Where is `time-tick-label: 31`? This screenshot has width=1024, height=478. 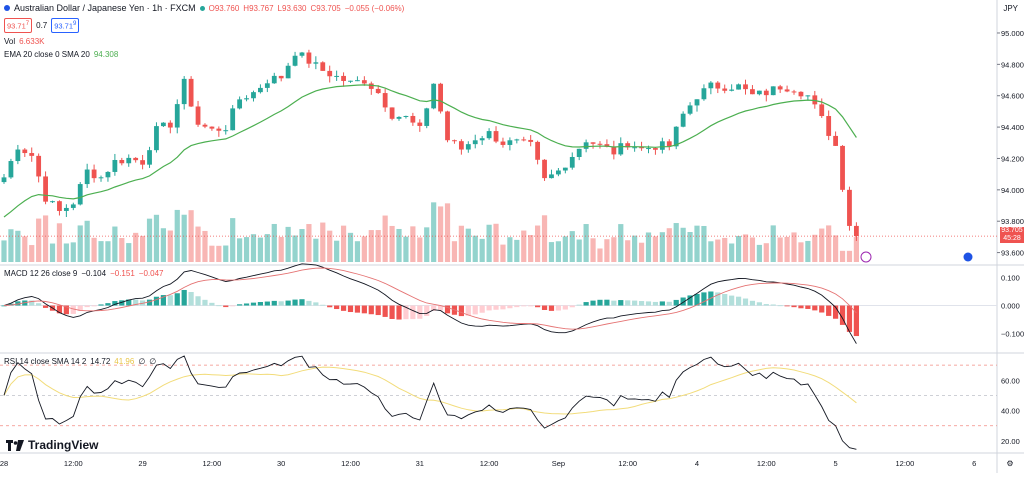
time-tick-label: 31 is located at coordinates (420, 463).